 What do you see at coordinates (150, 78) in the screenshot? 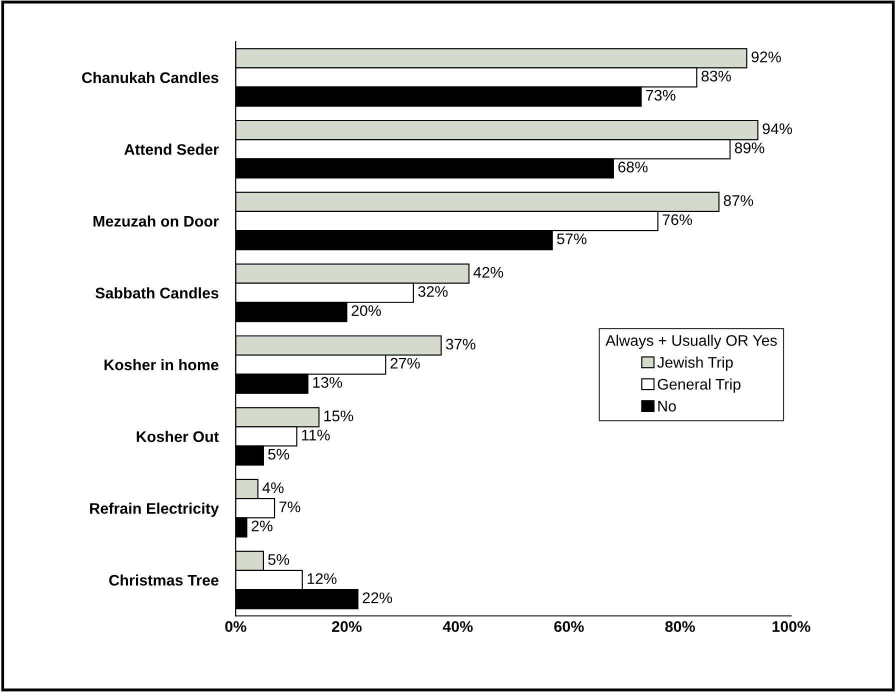
I see `y-tick-label: Chanukah Candles` at bounding box center [150, 78].